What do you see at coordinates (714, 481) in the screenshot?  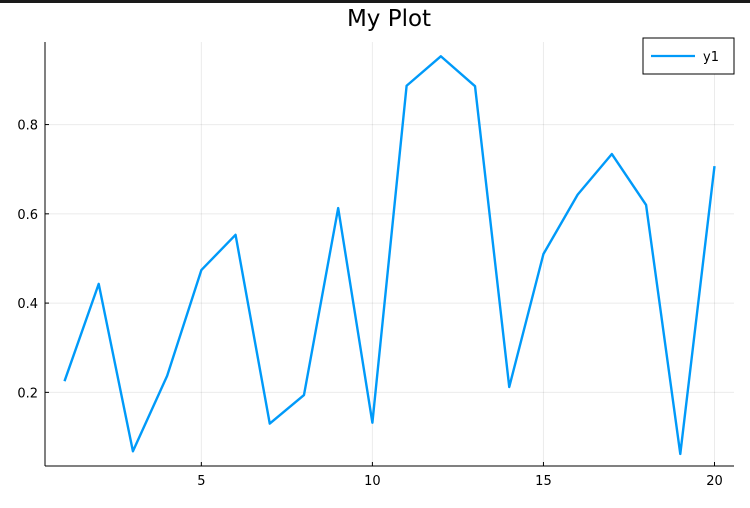 I see `x-tick-label: 20` at bounding box center [714, 481].